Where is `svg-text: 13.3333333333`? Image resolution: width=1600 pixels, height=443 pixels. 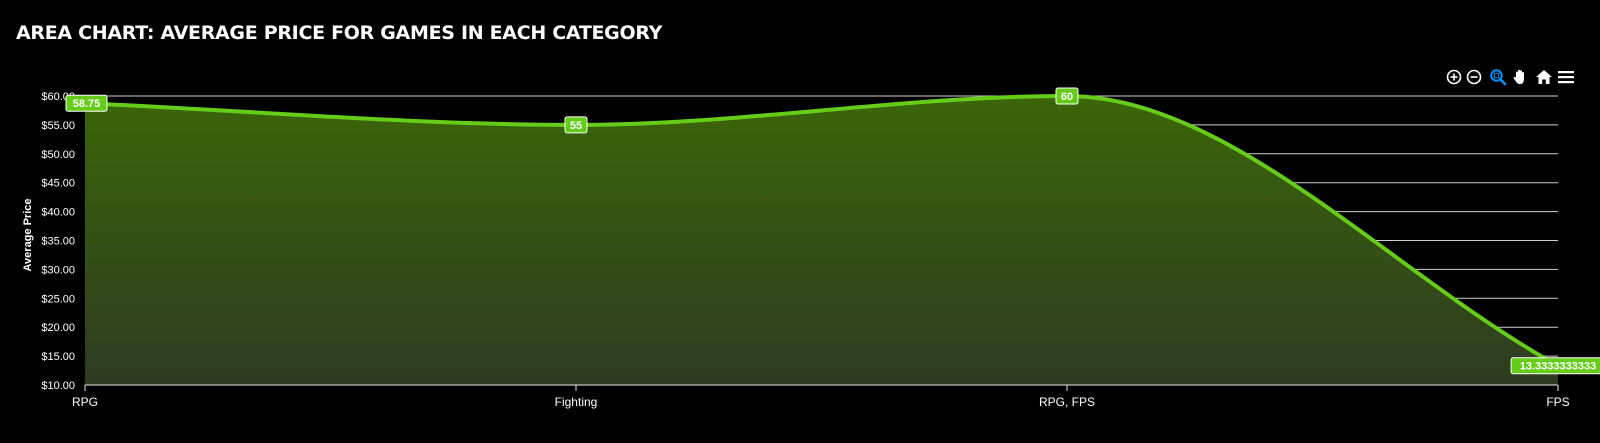
svg-text: 13.3333333333 is located at coordinates (1558, 367).